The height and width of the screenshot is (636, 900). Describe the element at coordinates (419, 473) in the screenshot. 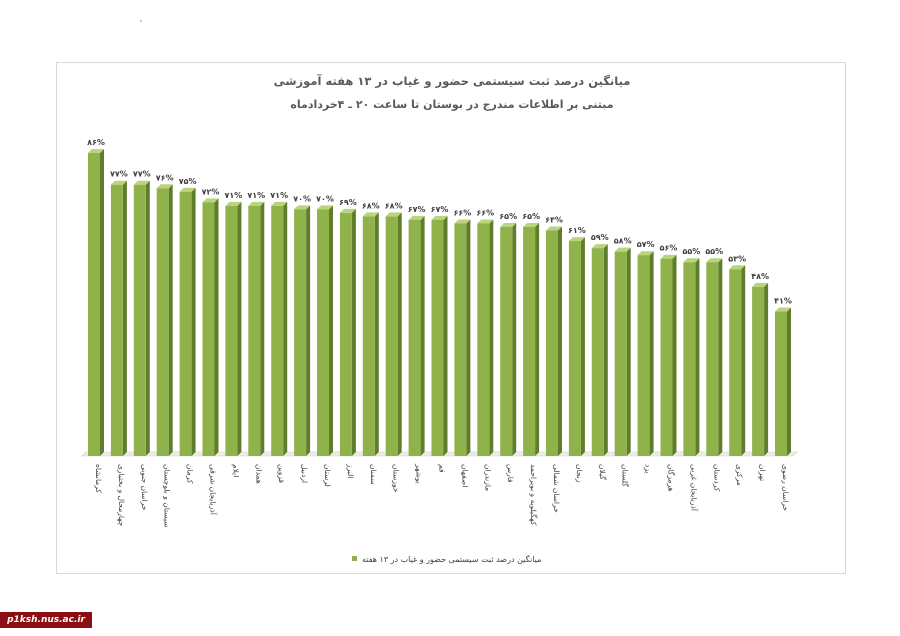

I see `category-label: بوشهر` at that location.